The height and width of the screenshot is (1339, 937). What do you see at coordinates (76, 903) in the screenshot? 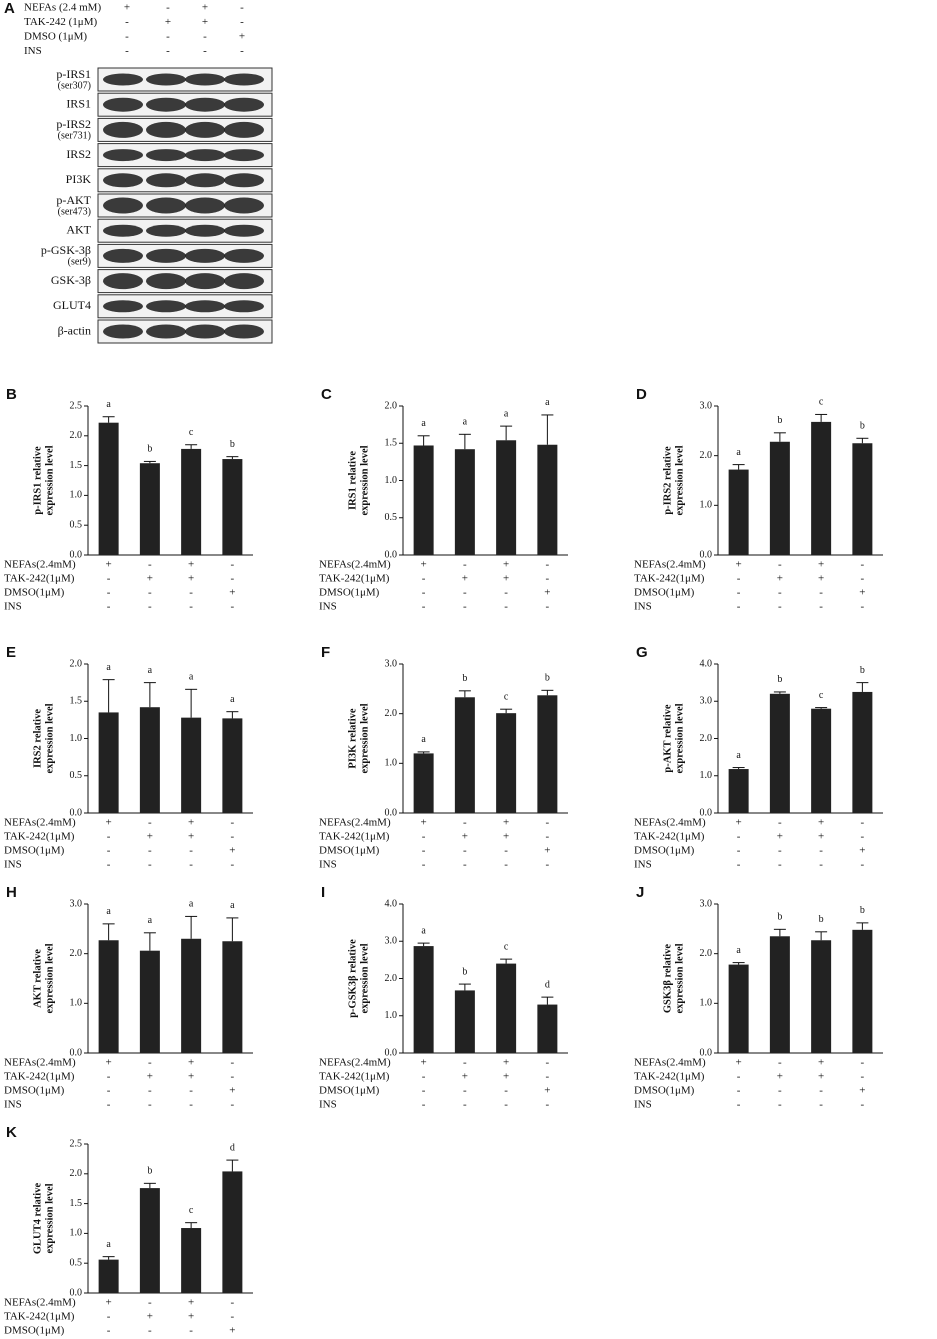
I see `y-tick-label: 3.0` at bounding box center [76, 903].